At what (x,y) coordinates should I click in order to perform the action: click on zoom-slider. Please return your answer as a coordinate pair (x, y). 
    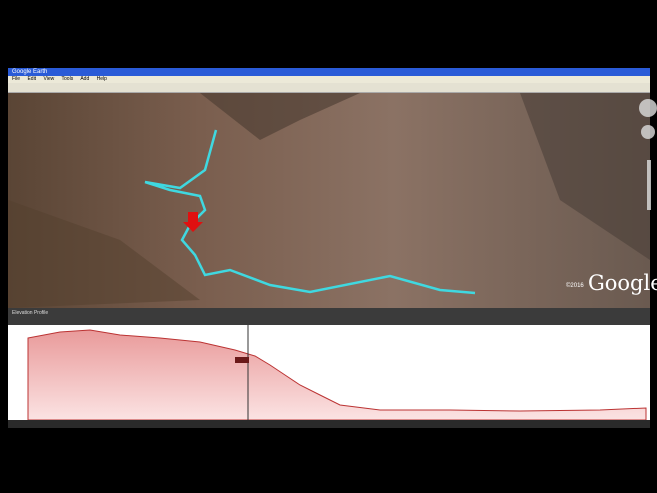
    Looking at the image, I should click on (649, 185).